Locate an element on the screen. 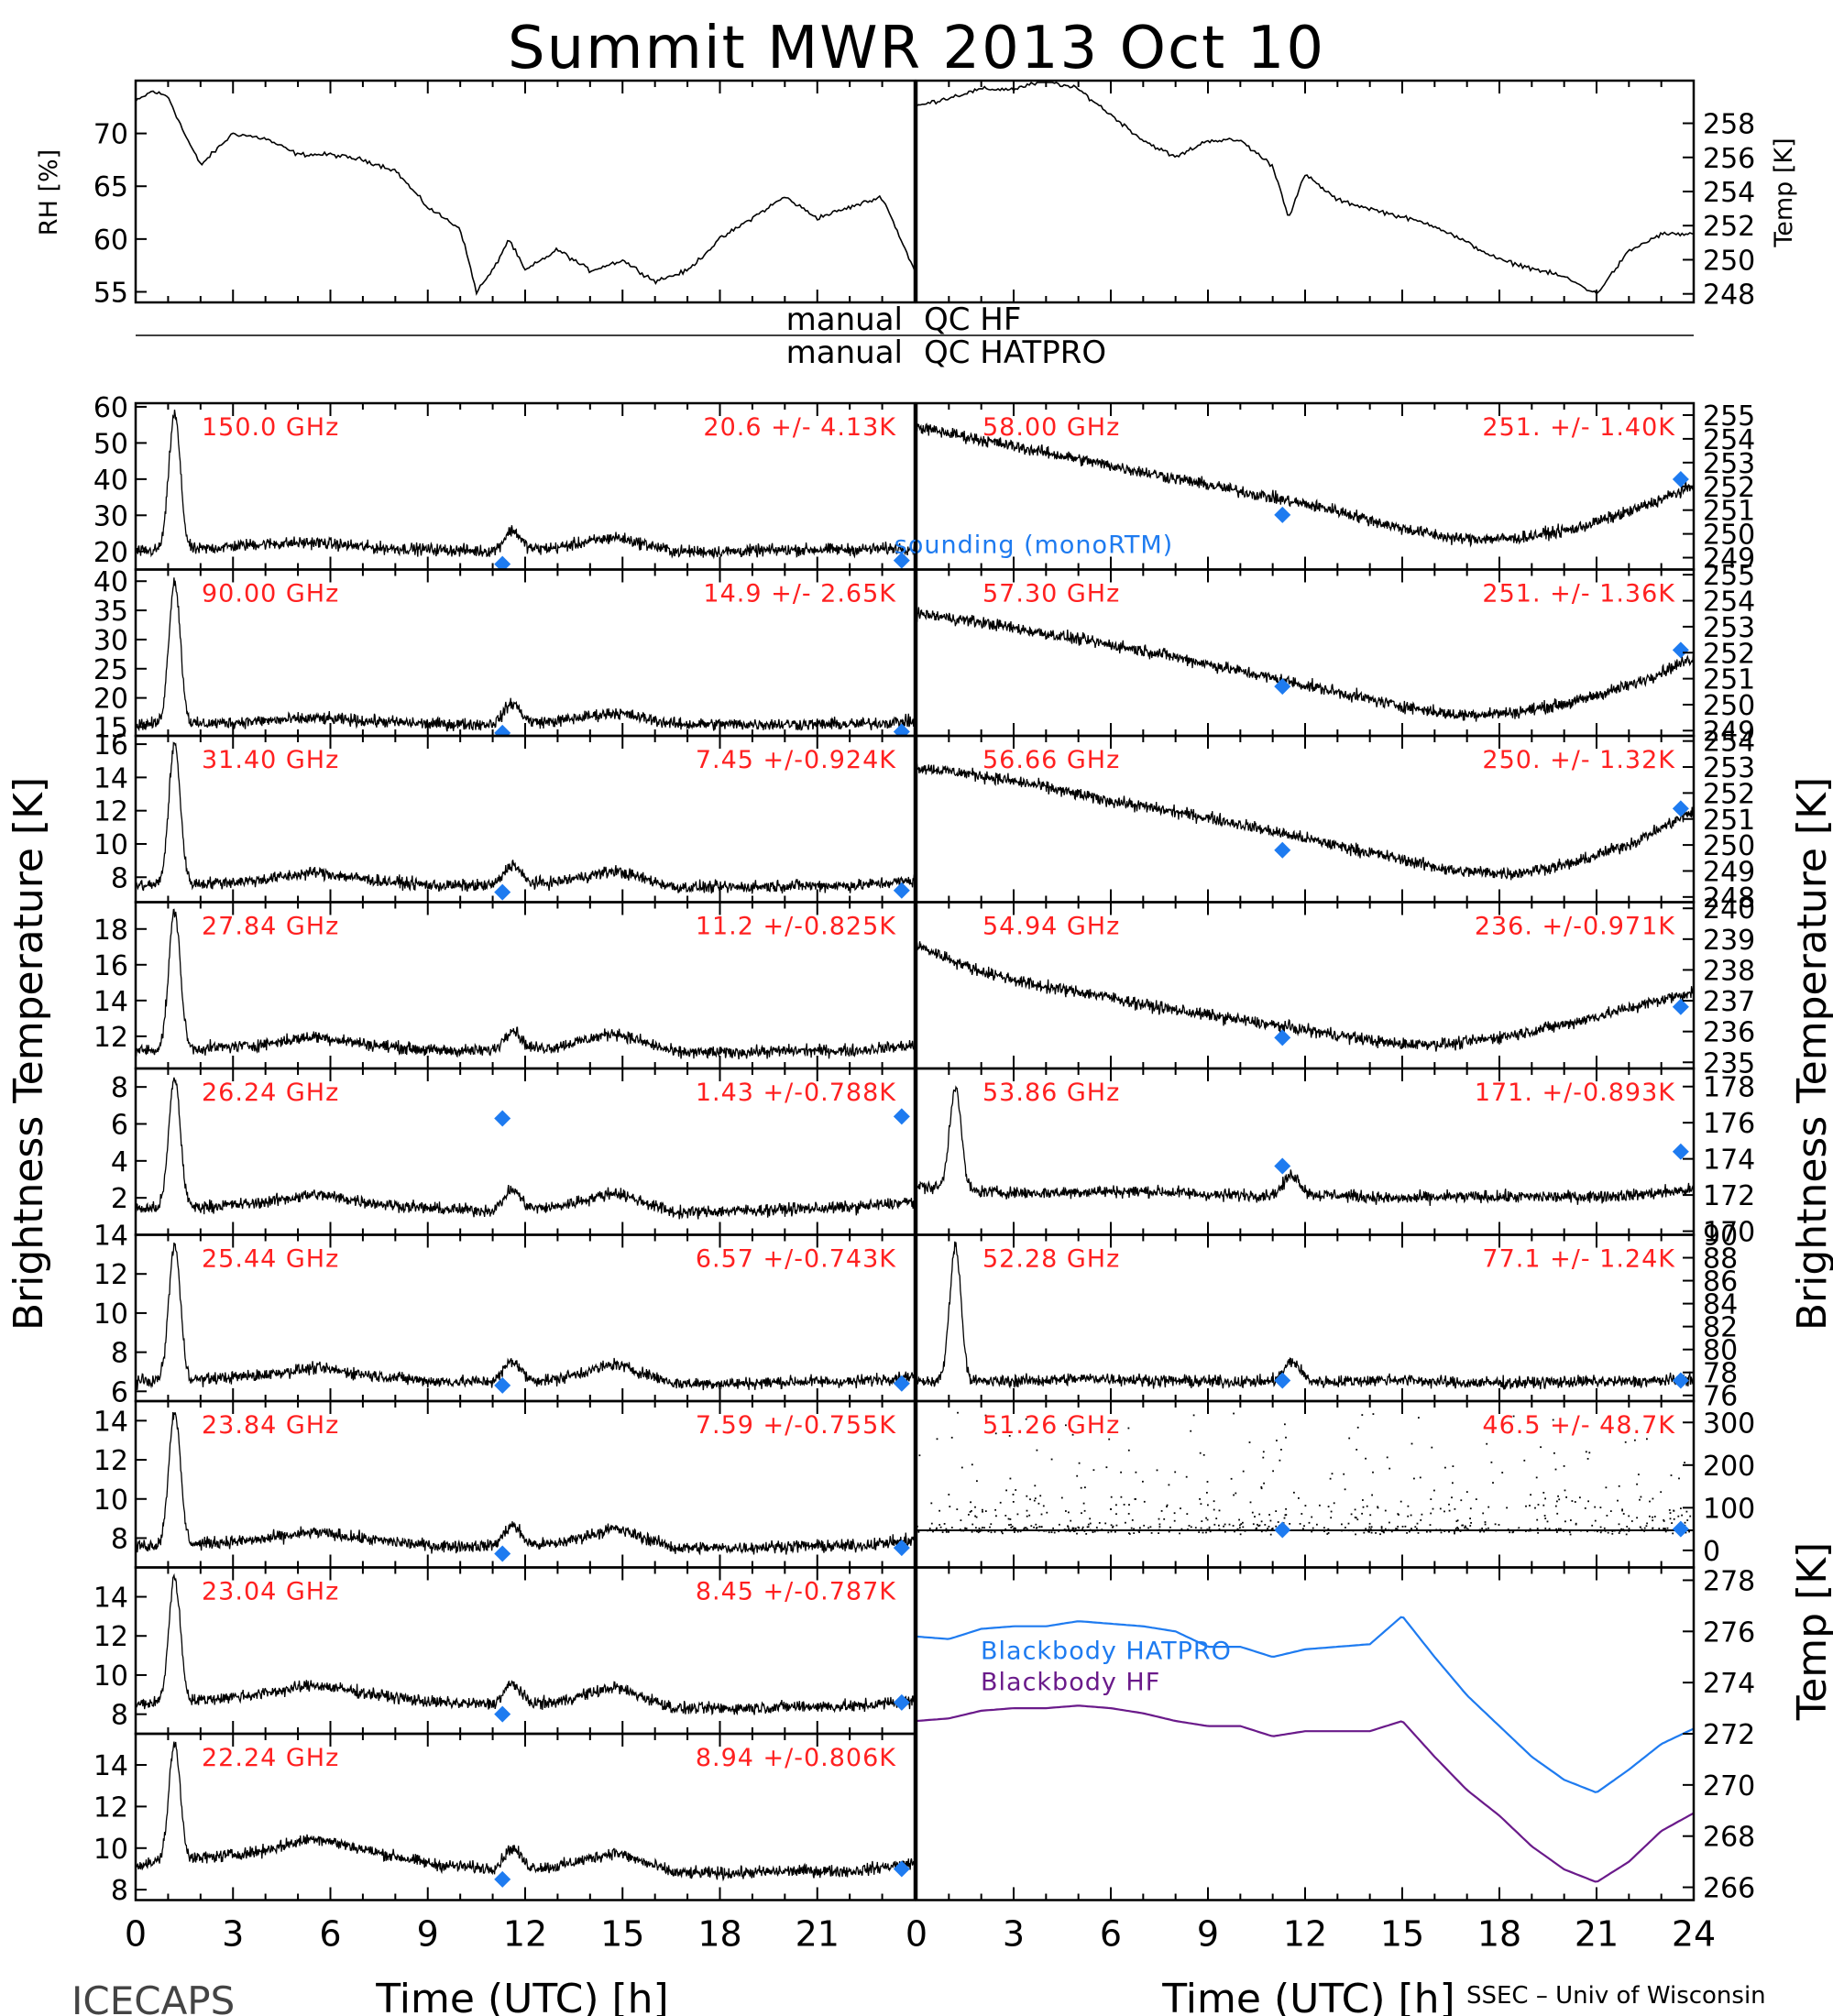 This screenshot has width=1833, height=2016. channel-stats-label: 8.94 +/-0.806K is located at coordinates (796, 1758).